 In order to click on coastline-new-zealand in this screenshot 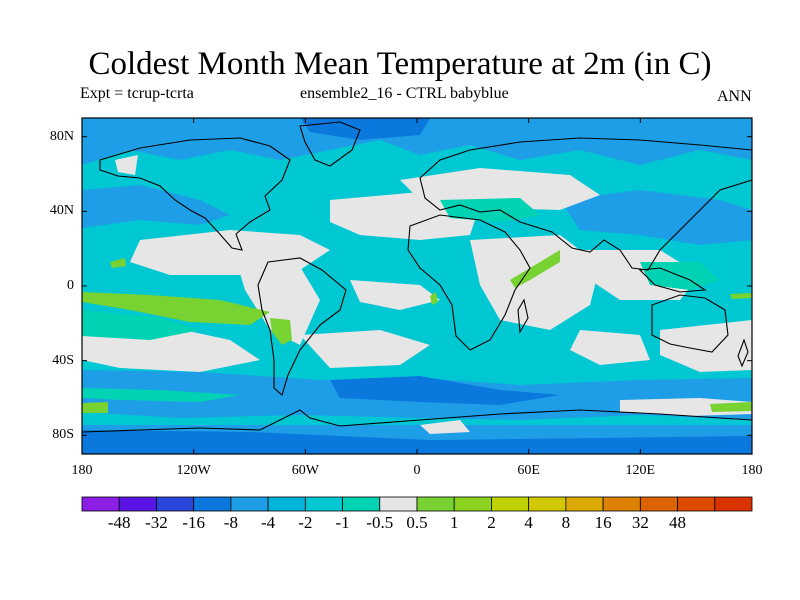, I will do `click(743, 353)`.